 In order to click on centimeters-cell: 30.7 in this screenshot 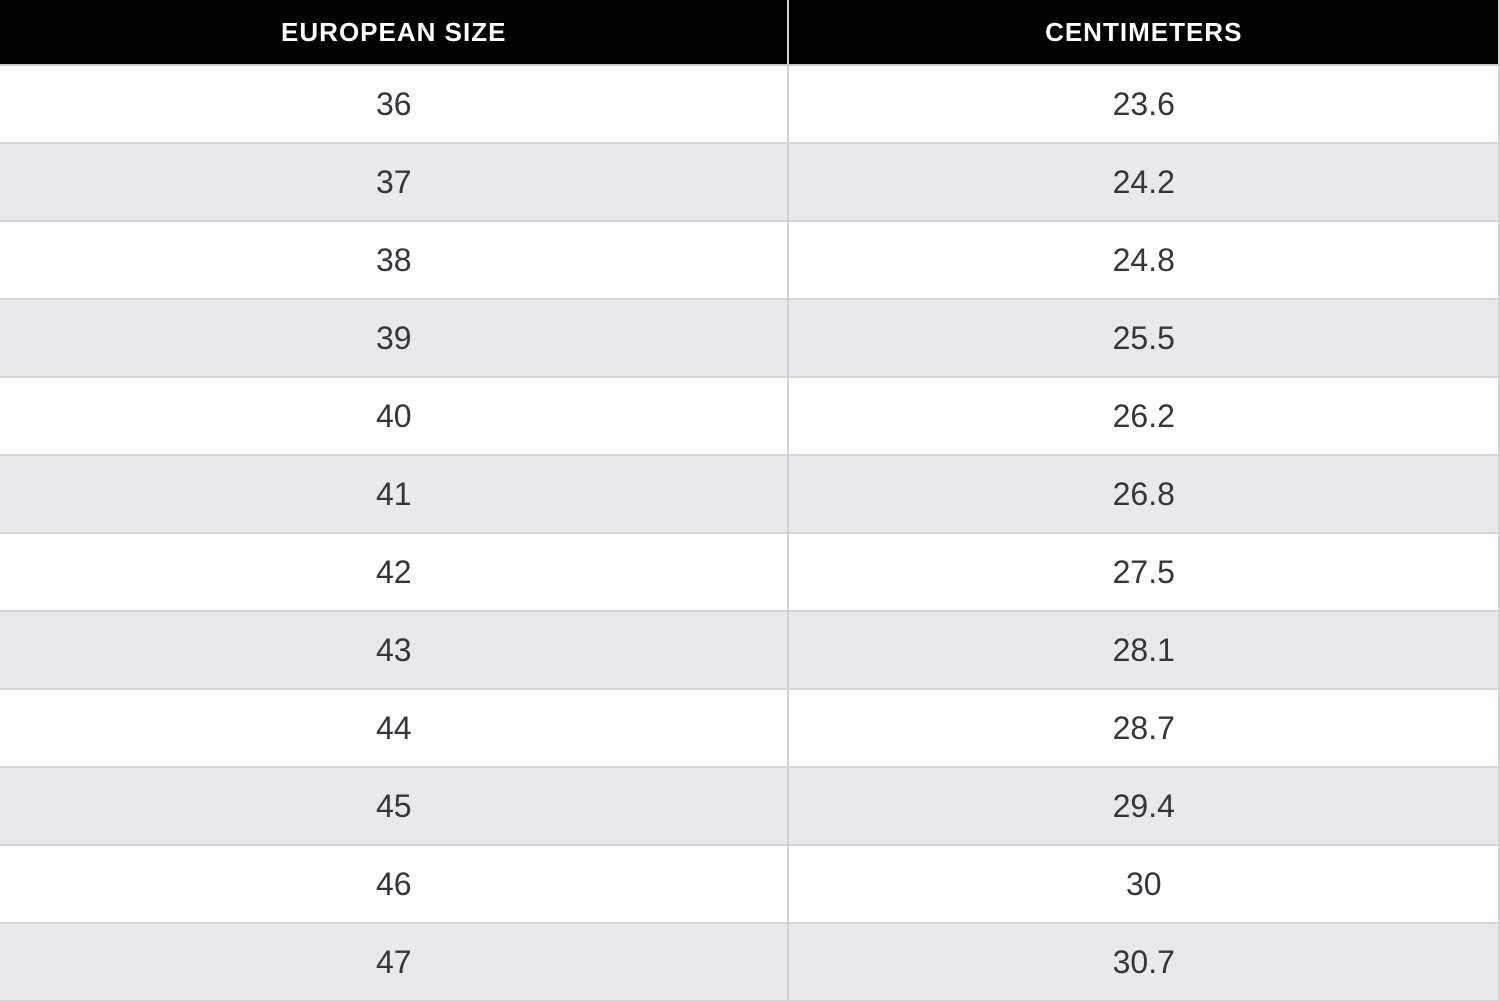, I will do `click(1144, 962)`.